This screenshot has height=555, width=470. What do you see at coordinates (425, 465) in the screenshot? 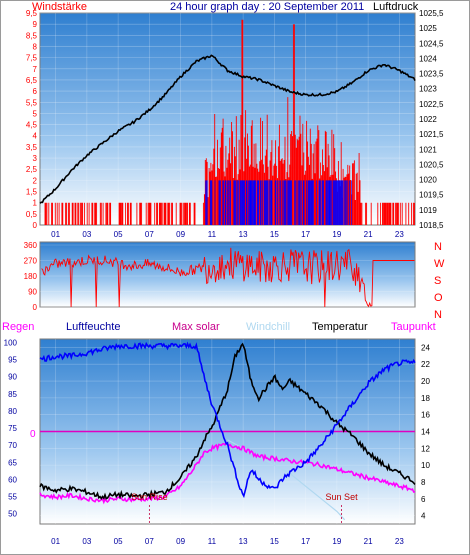
I see `y-right-tick: 10` at bounding box center [425, 465].